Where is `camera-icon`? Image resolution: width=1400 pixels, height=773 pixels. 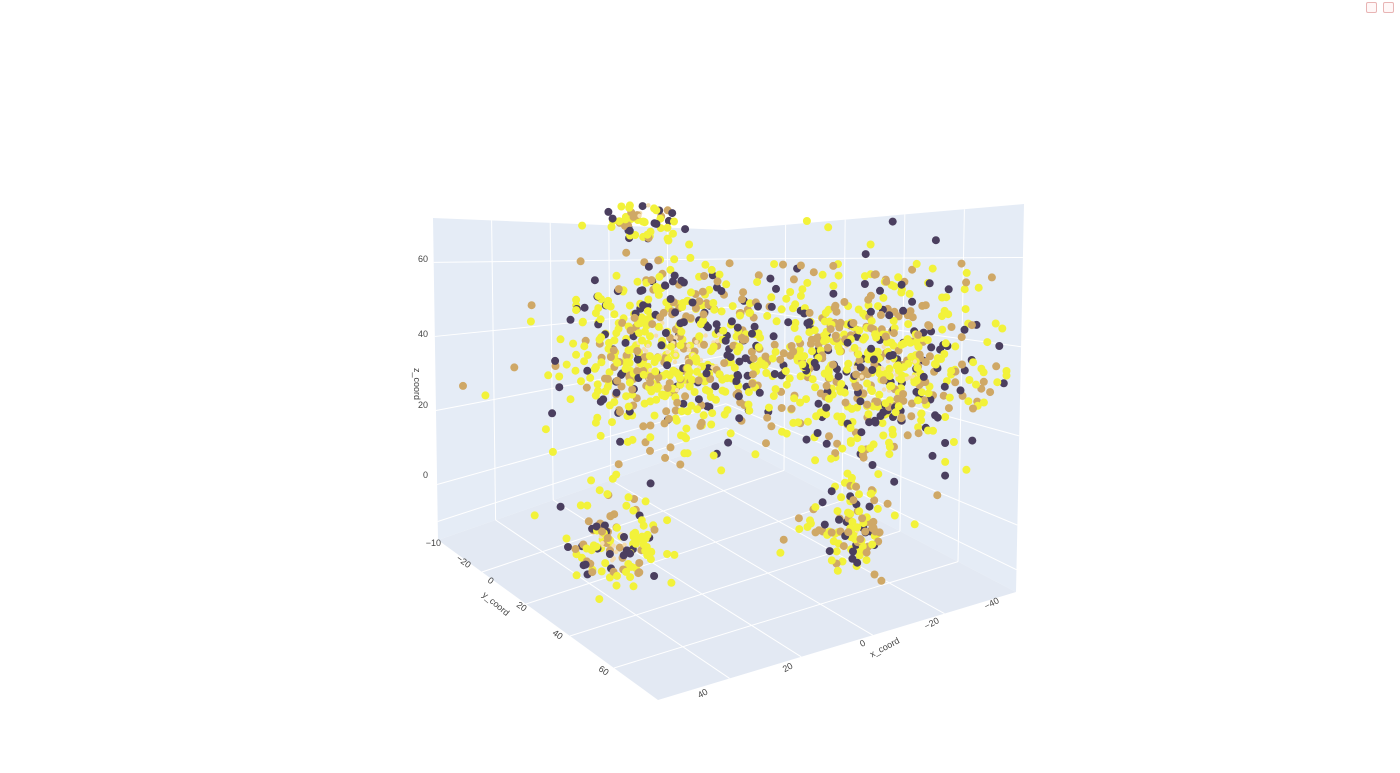
camera-icon is located at coordinates (1371, 7).